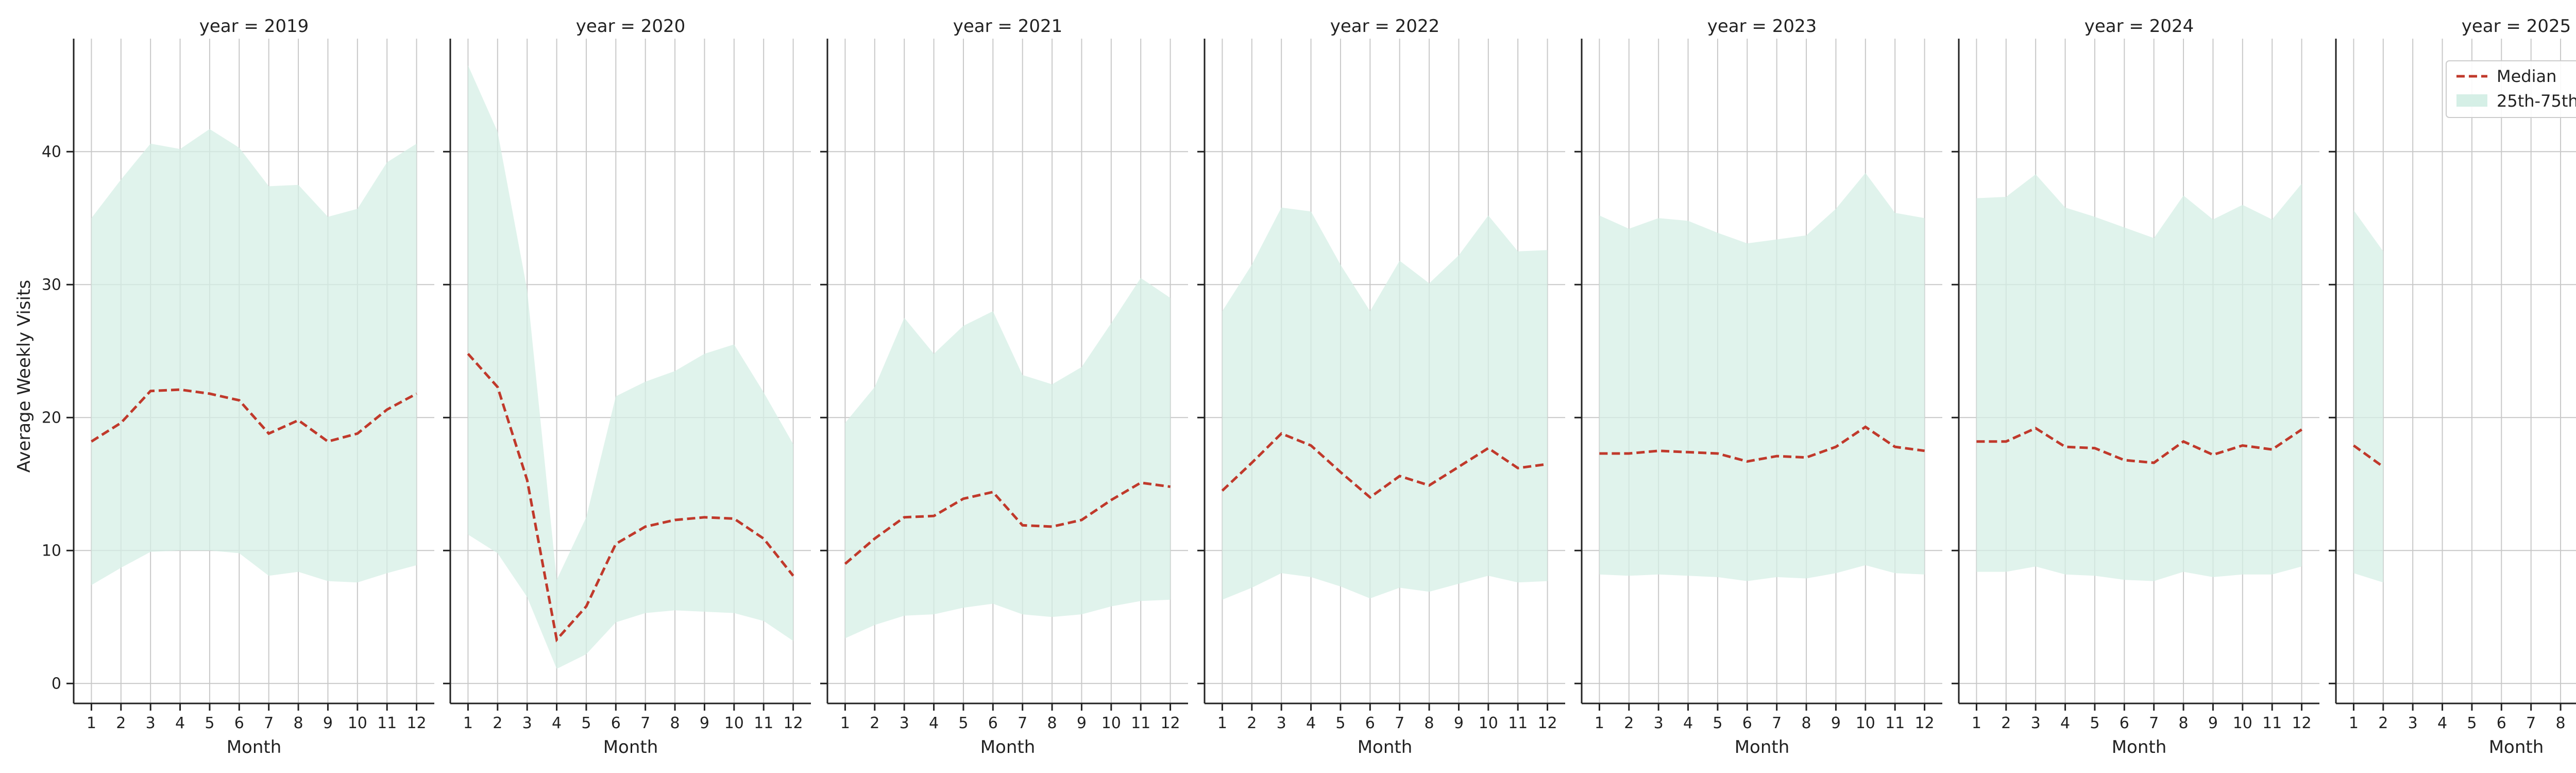 This screenshot has width=2576, height=773. What do you see at coordinates (2139, 26) in the screenshot?
I see `panel-title: year = 2024` at bounding box center [2139, 26].